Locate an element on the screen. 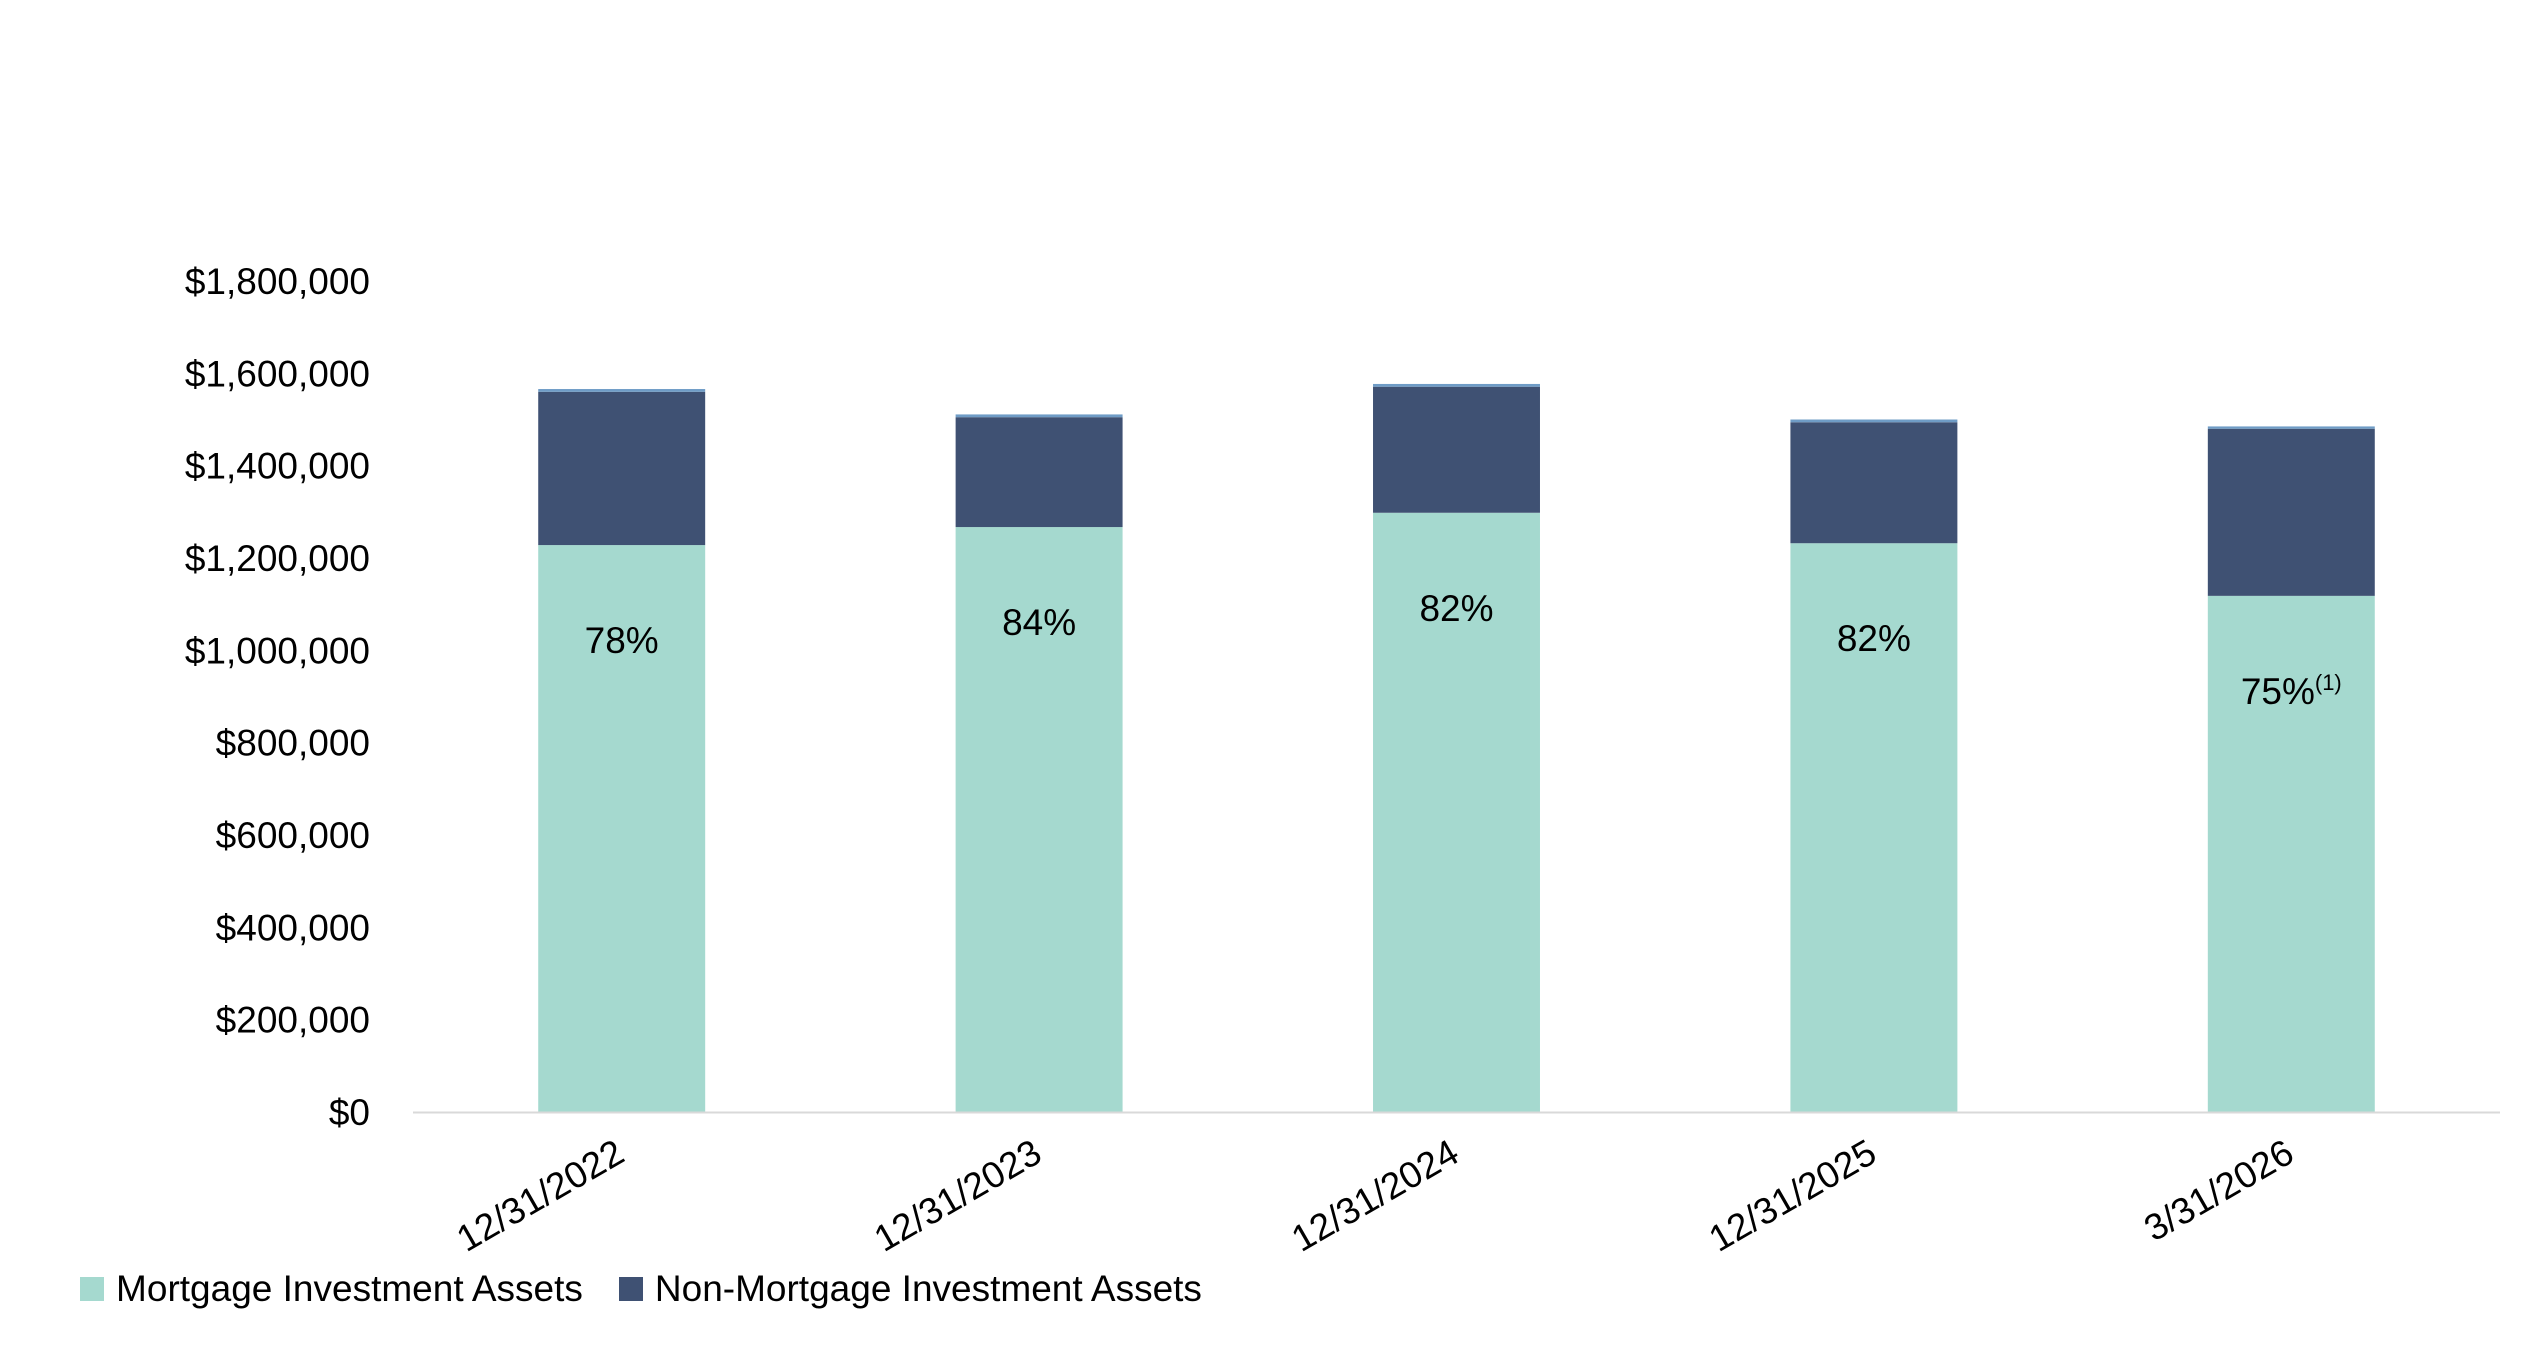  data-label-footnote: (1) is located at coordinates (2328, 682).